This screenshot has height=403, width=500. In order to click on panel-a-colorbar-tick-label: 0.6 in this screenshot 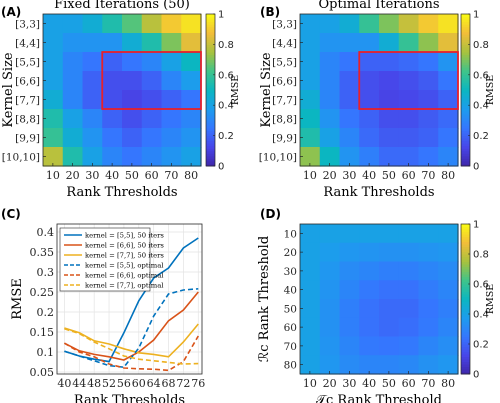, I will do `click(226, 75)`.